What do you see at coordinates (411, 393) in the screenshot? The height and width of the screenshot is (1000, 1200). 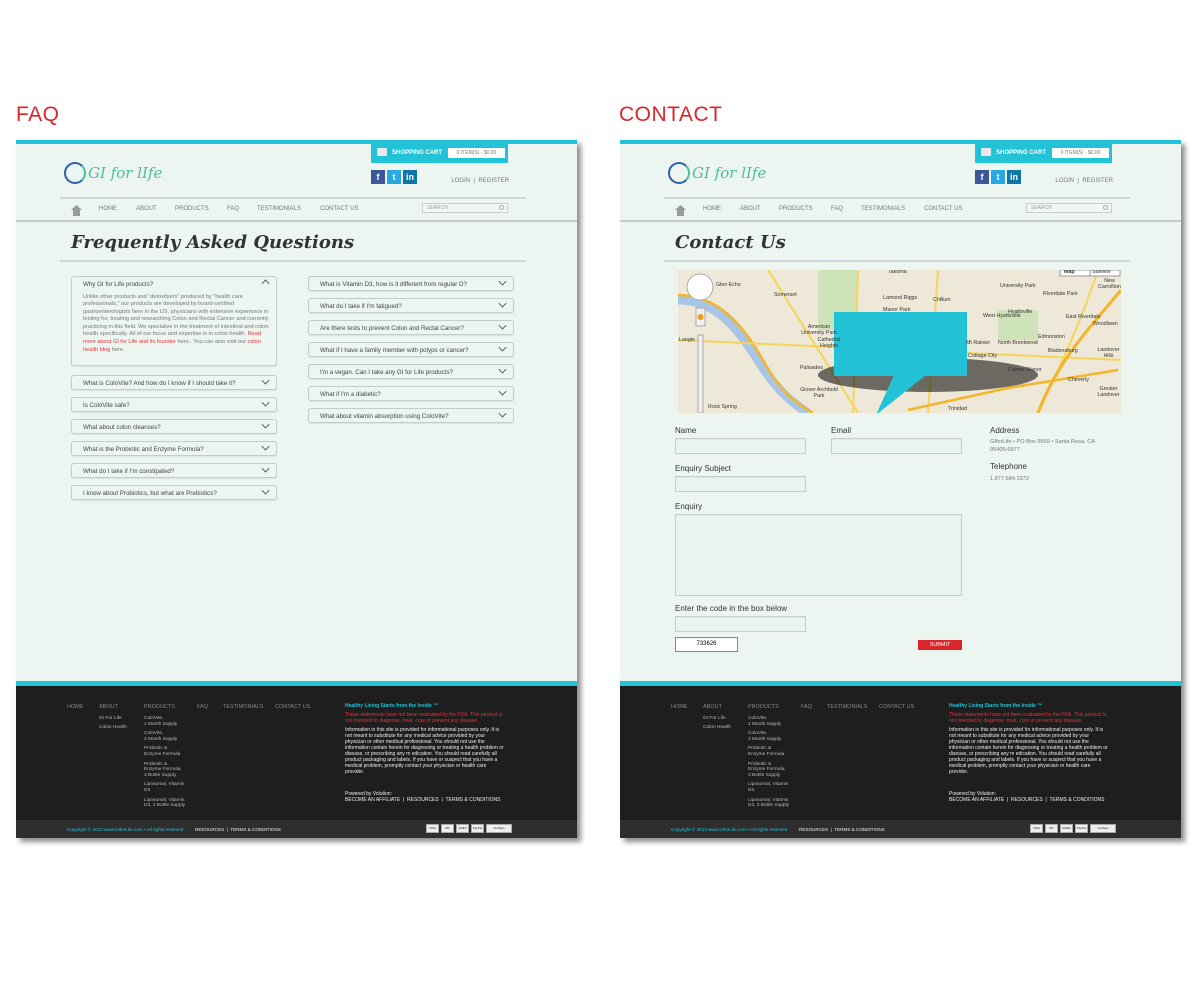 I see `faq-item: What if I'm a diabetic?` at bounding box center [411, 393].